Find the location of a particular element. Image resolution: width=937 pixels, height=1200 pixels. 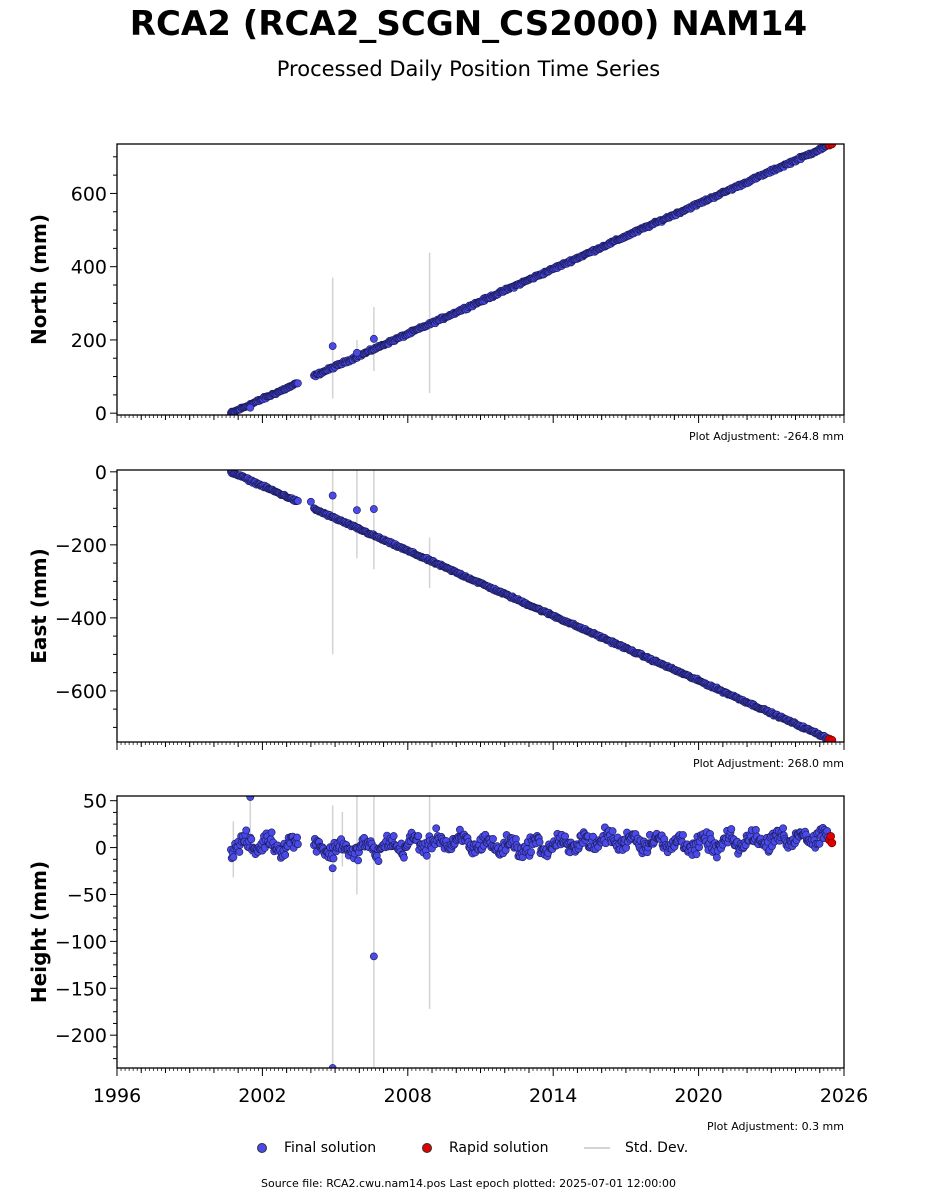

y-axis-label: North (mm) is located at coordinates (39, 279).